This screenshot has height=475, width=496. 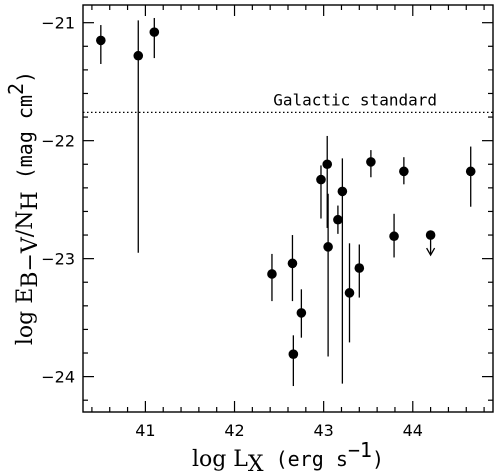 I want to click on x-axis-label: log LX (erg s−1), so click(x=288, y=456).